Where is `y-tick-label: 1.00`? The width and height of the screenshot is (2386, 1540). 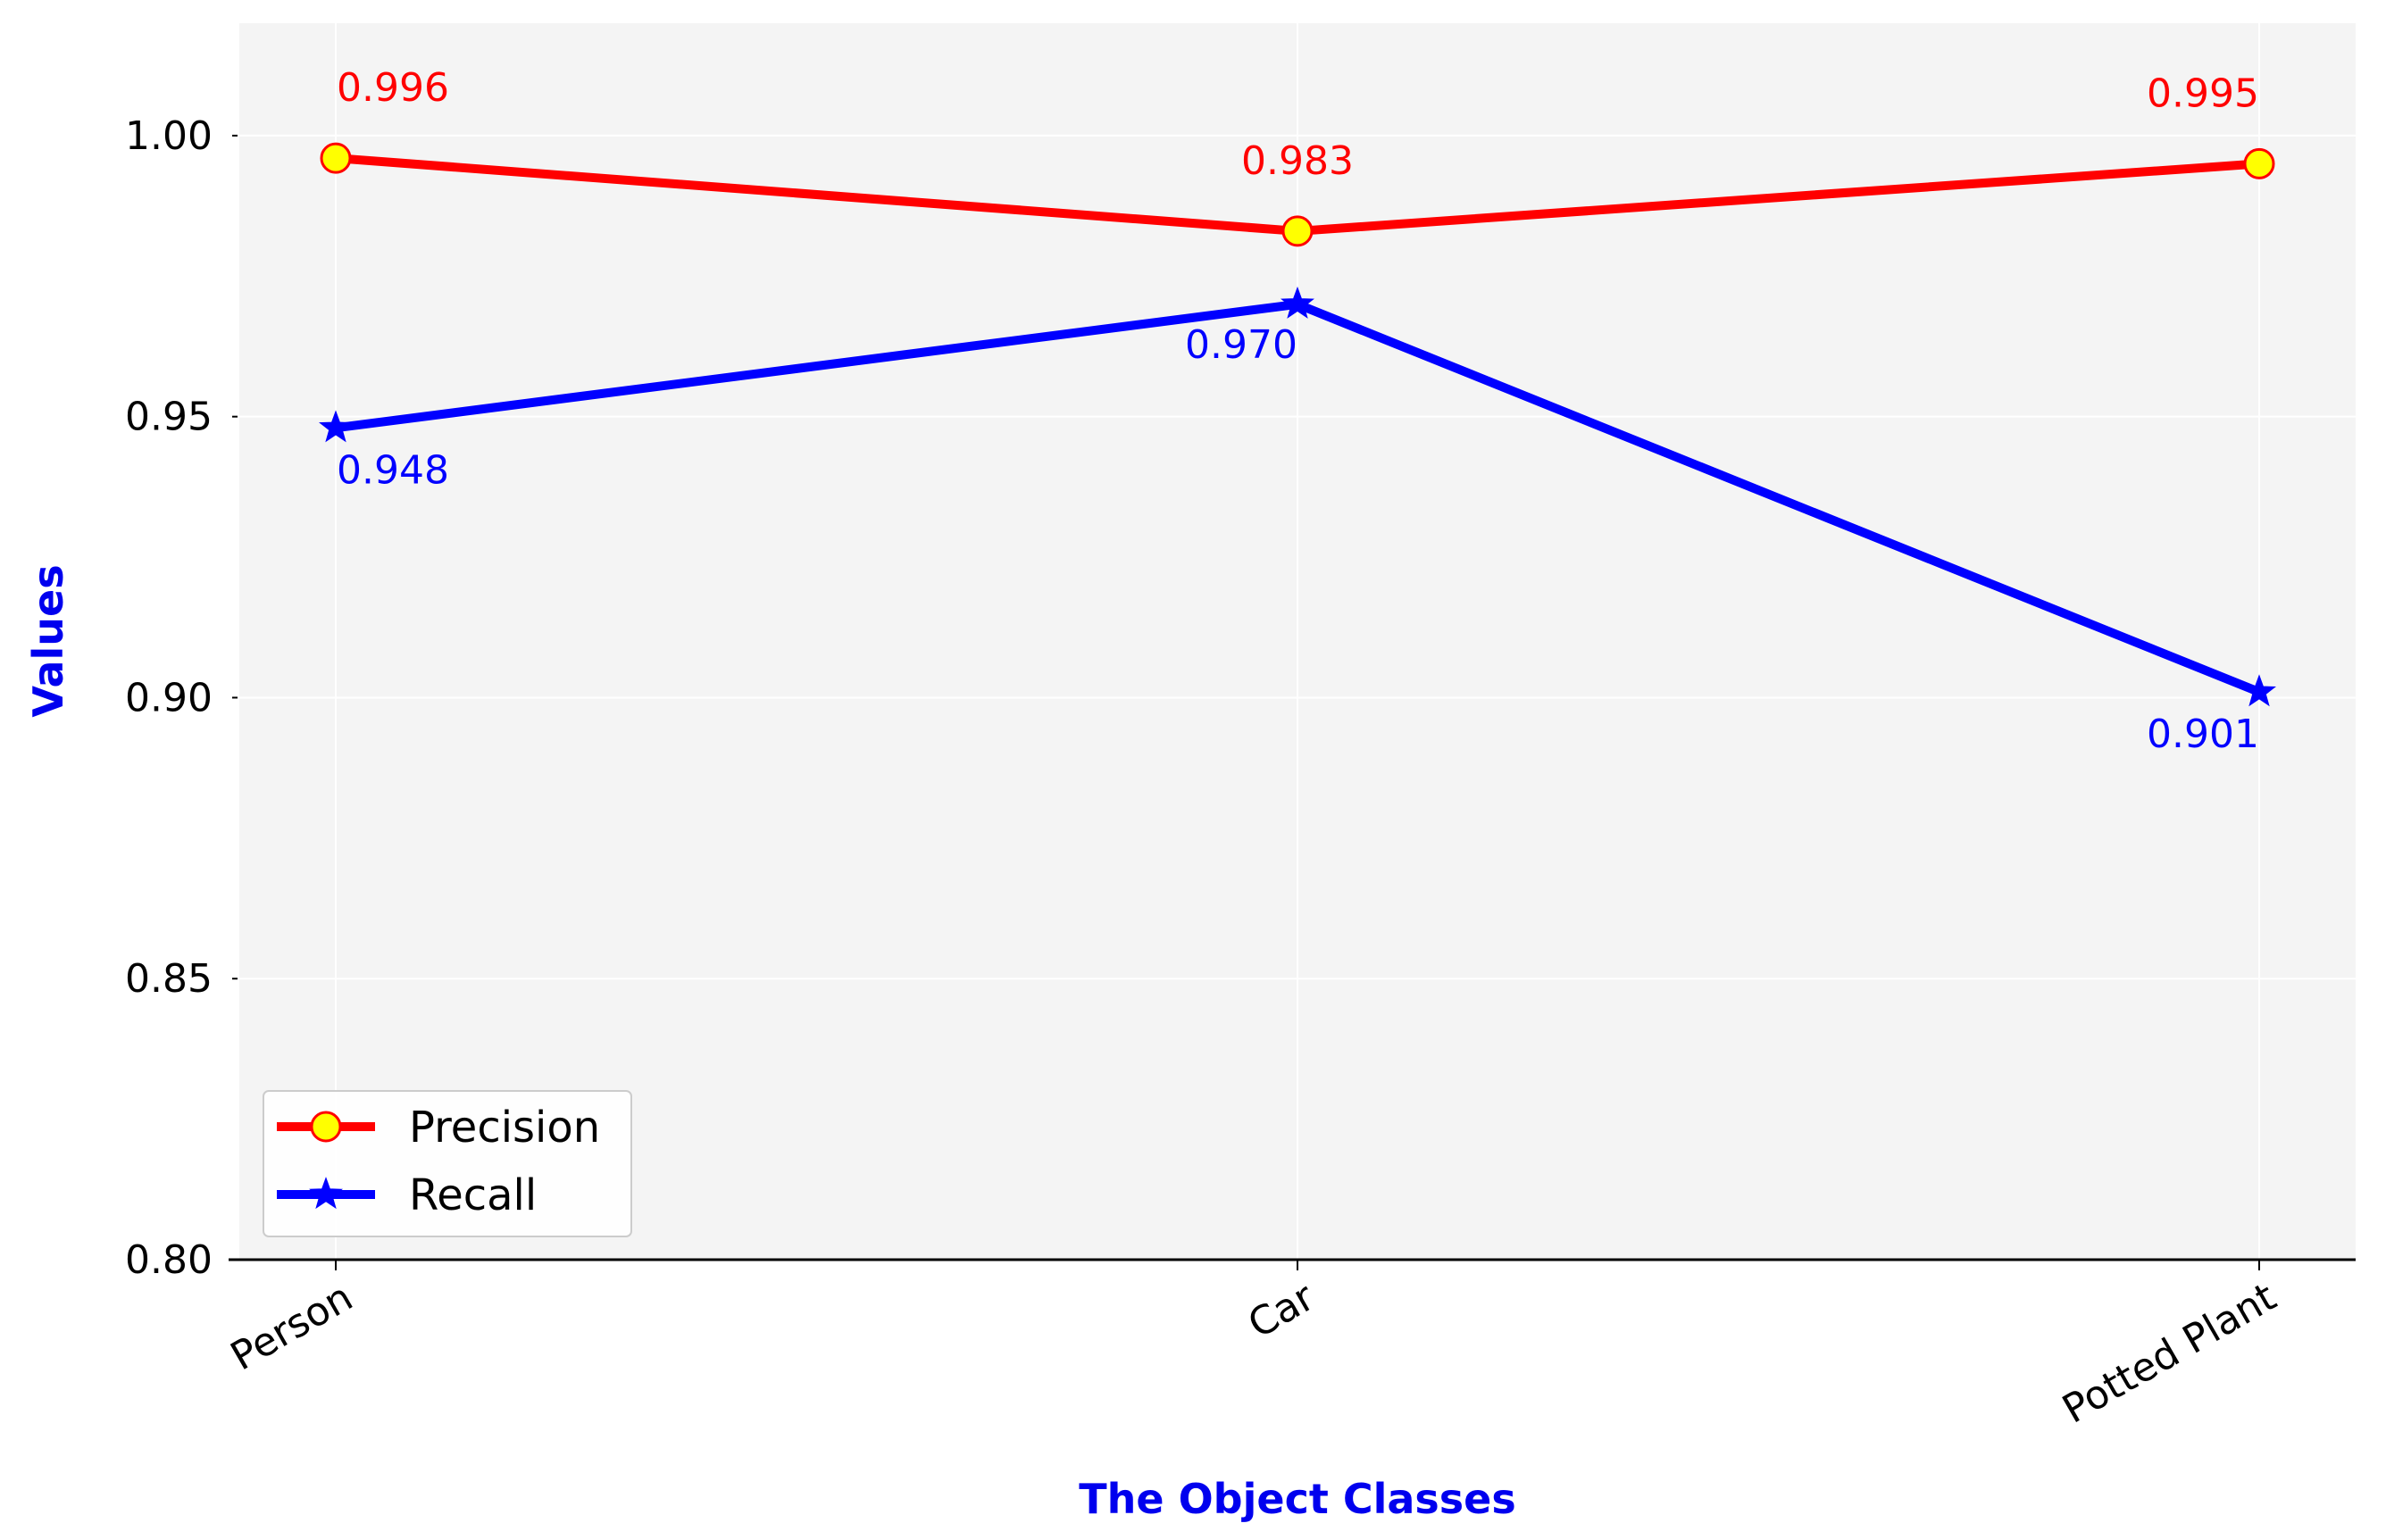 y-tick-label: 1.00 is located at coordinates (169, 136).